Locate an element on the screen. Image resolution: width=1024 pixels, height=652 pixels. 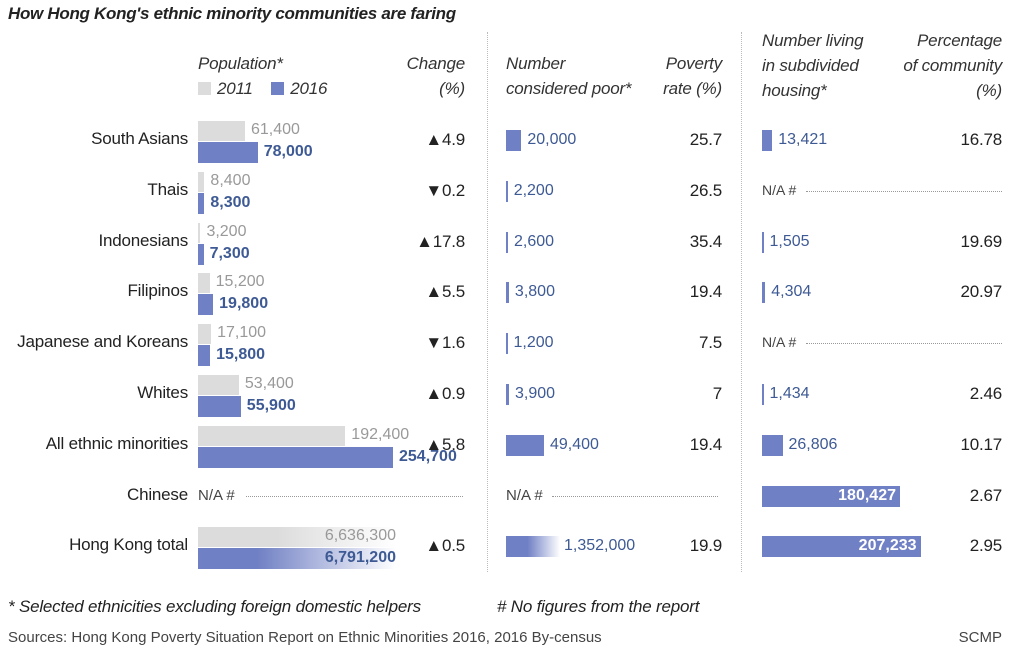
poverty-rate-value: 7 is located at coordinates (717, 393).